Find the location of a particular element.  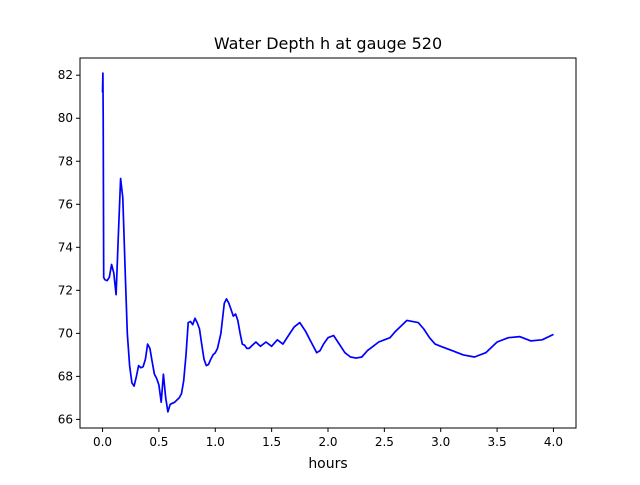

x-tick-label: 2.0 is located at coordinates (327, 442).